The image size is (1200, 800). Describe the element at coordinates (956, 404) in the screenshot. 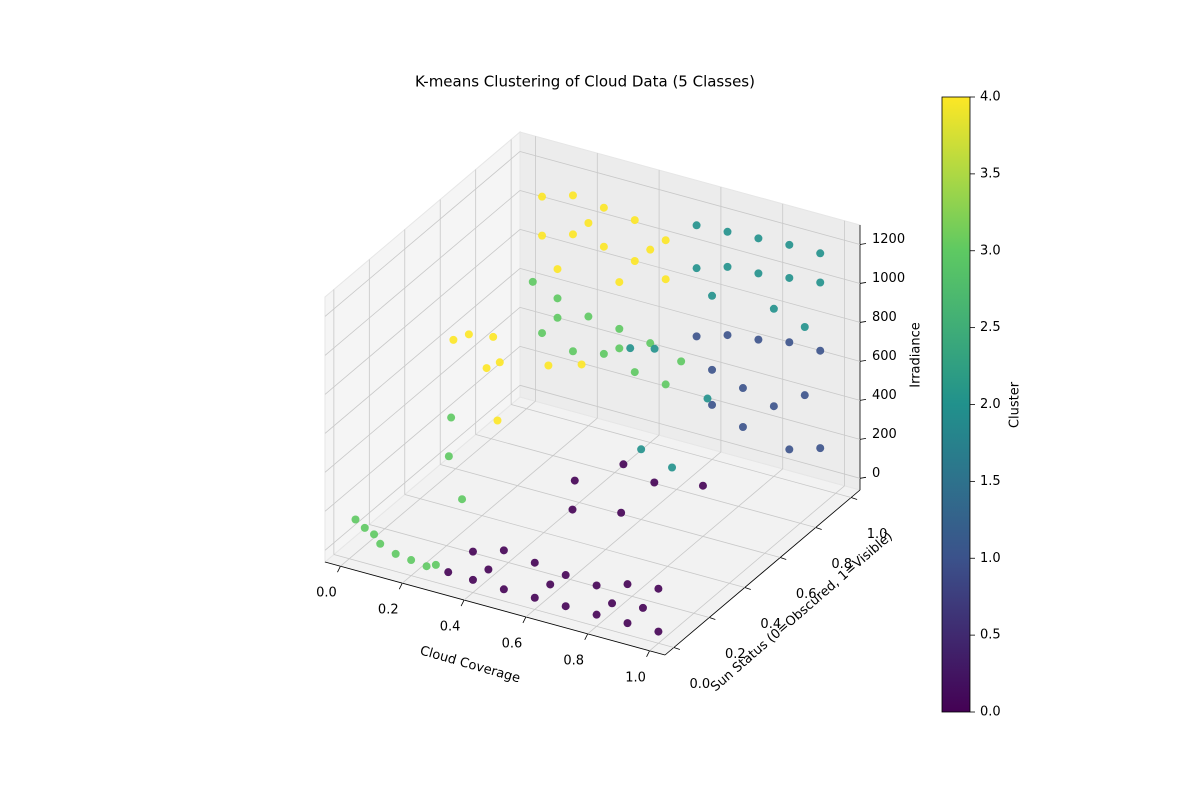

I see `colorbar` at that location.